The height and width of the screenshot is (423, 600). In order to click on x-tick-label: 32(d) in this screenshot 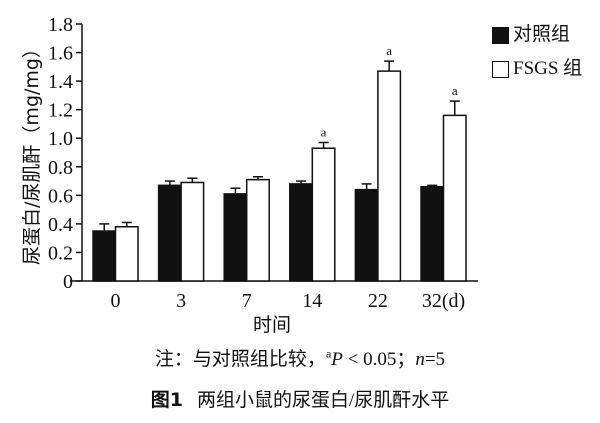, I will do `click(443, 301)`.